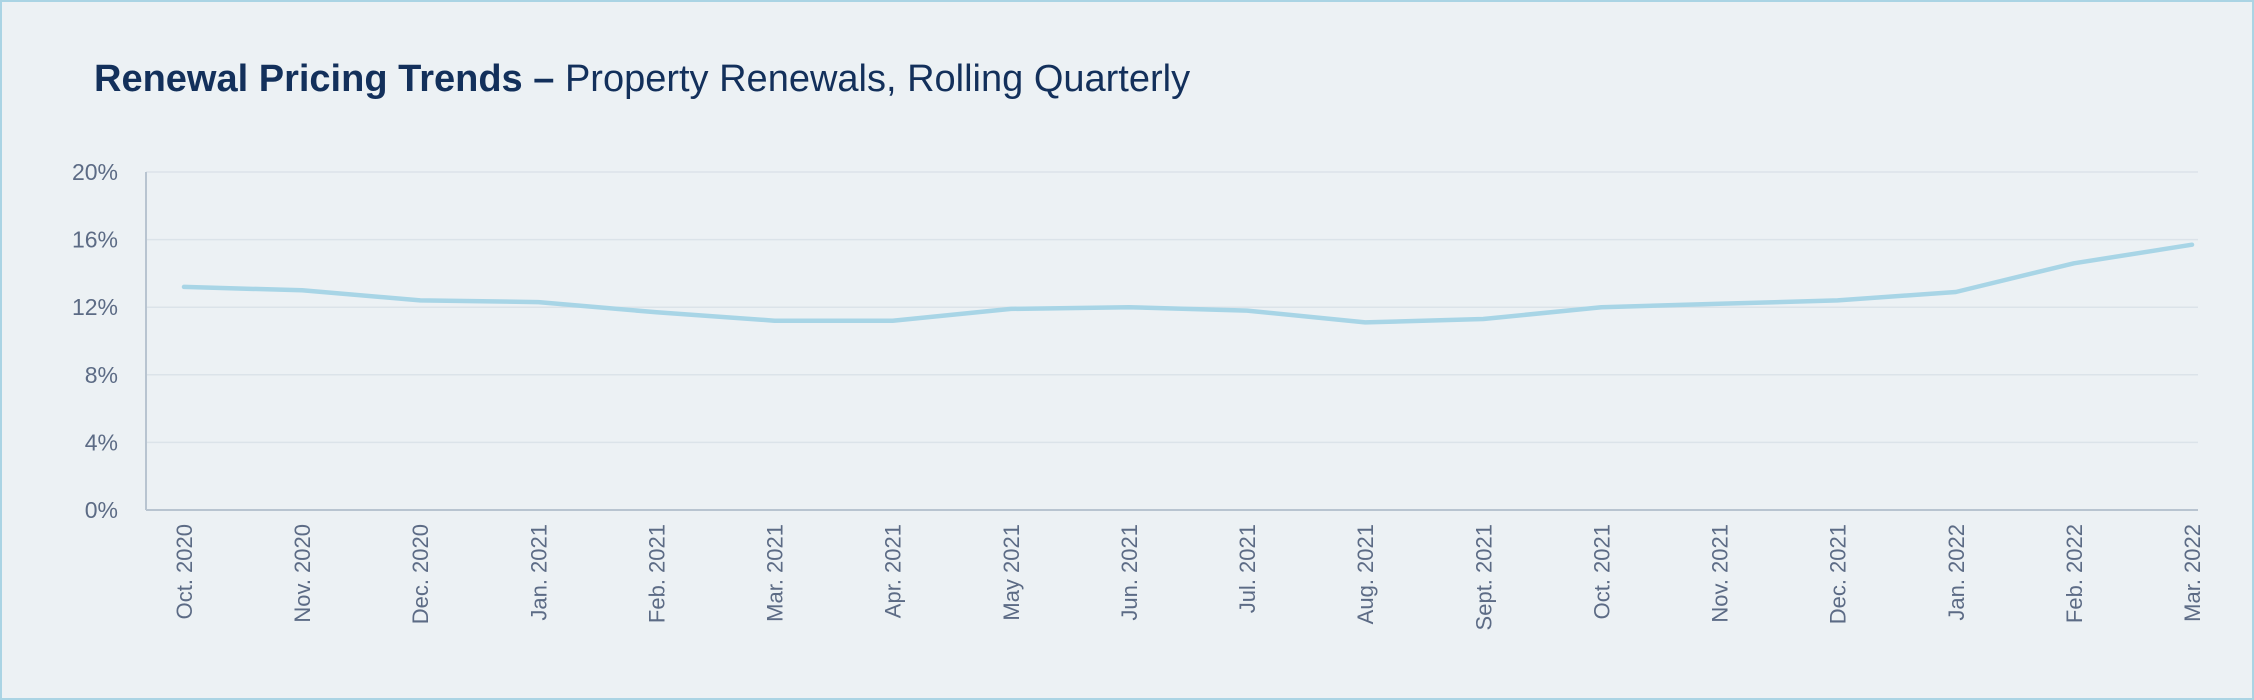  Describe the element at coordinates (2192, 573) in the screenshot. I see `x-tick-label: Mar. 2022` at that location.